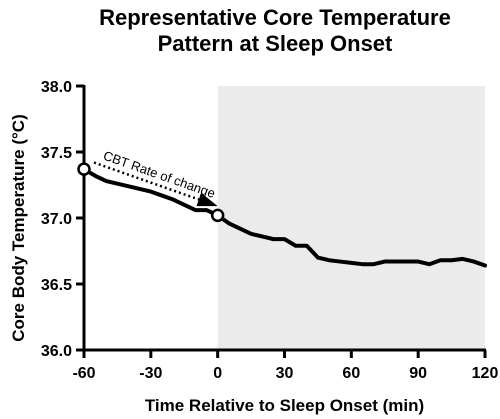 Image resolution: width=500 pixels, height=419 pixels. I want to click on chart-title-line-2: Pattern at Sleep Onset, so click(275, 43).